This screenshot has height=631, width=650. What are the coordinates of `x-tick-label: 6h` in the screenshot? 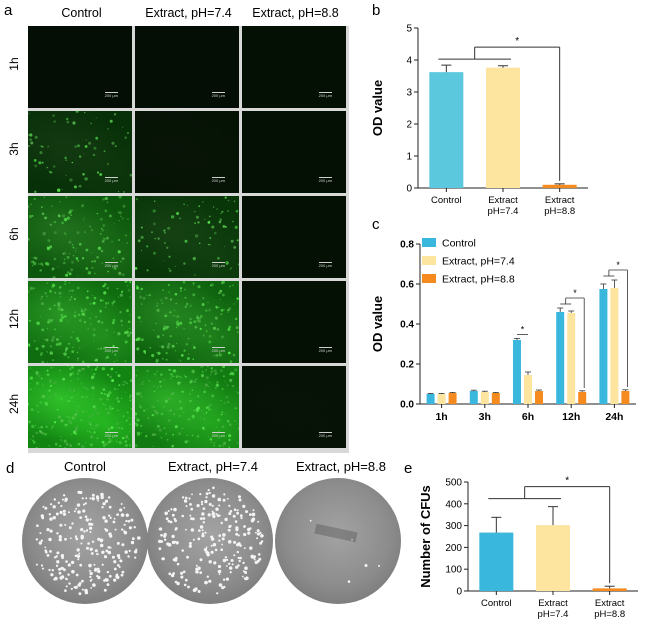 It's located at (528, 417).